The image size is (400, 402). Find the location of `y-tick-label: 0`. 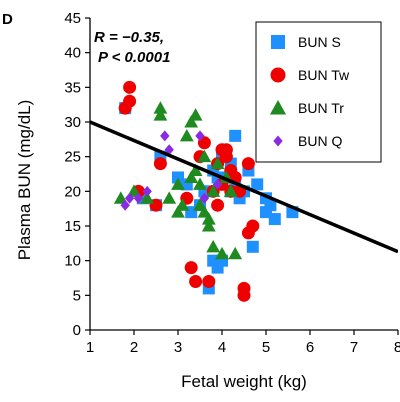

y-tick-label: 0 is located at coordinates (77, 330).